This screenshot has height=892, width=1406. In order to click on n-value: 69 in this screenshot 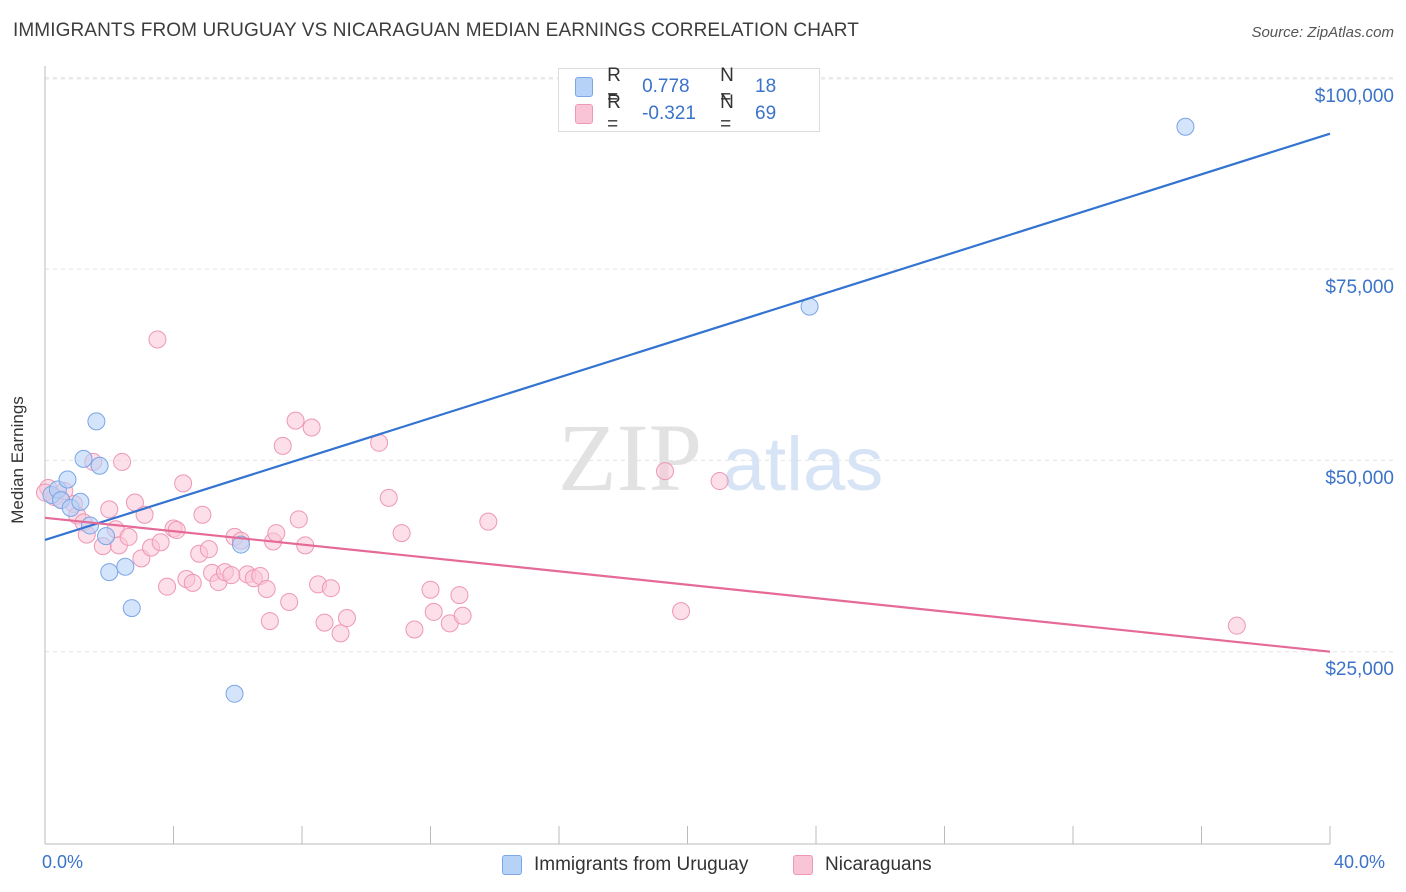, I will do `click(766, 113)`.